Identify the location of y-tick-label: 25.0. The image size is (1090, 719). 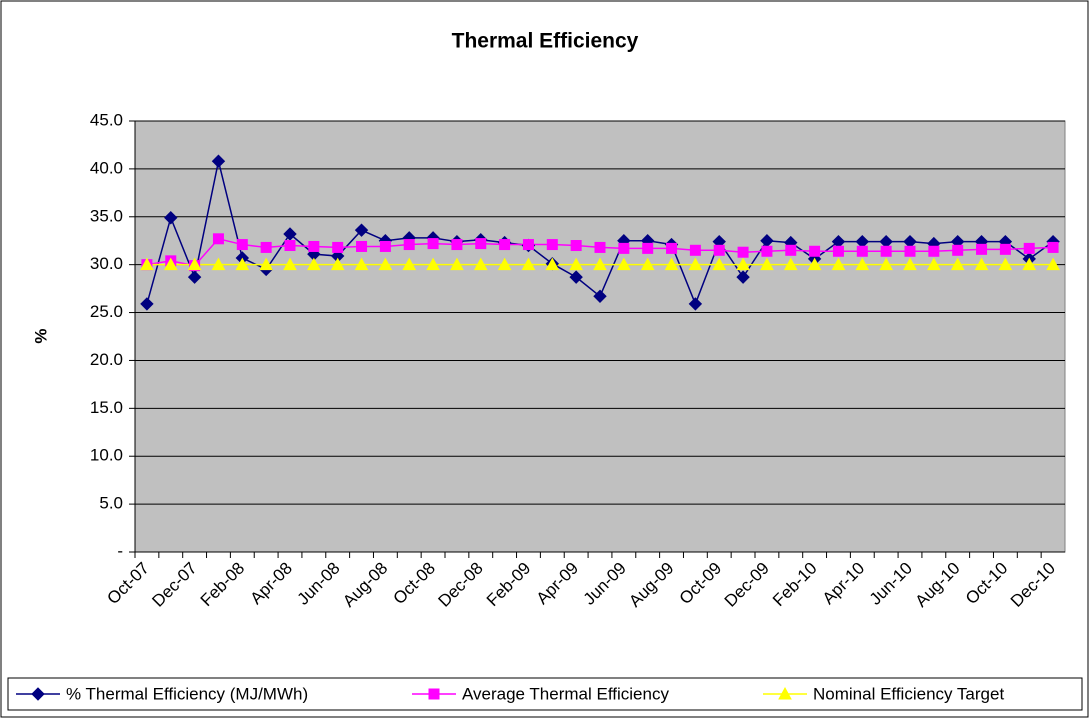
(106, 311).